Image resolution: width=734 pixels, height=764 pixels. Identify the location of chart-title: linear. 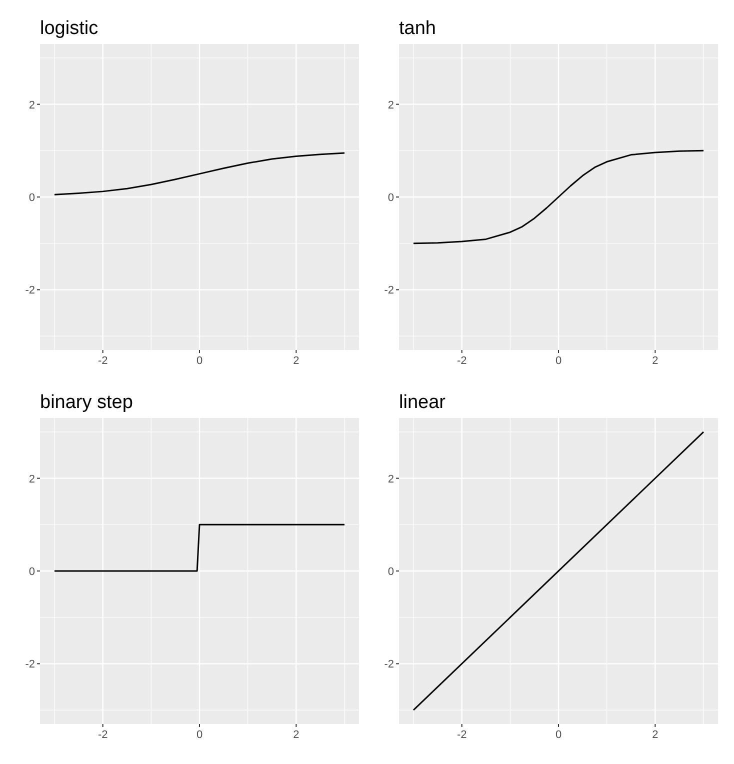
(422, 402).